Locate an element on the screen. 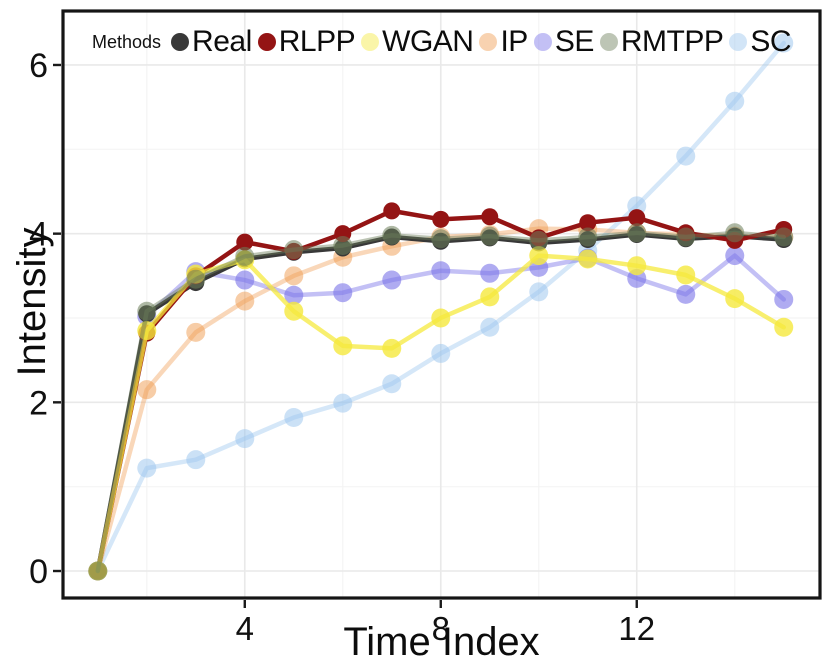 The width and height of the screenshot is (830, 665). x-axis-title: Time Index is located at coordinates (441, 642).